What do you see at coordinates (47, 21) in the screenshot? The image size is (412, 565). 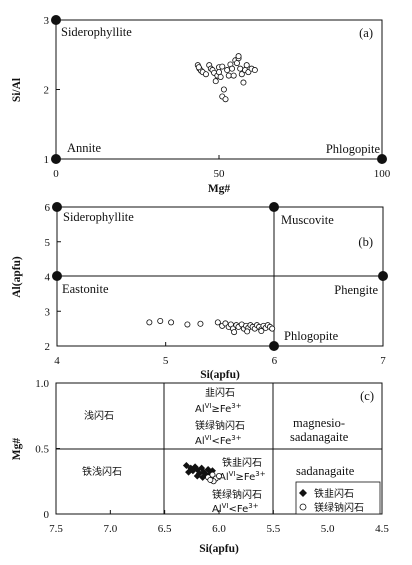 I see `panel-a-ytick-label: 3` at bounding box center [47, 21].